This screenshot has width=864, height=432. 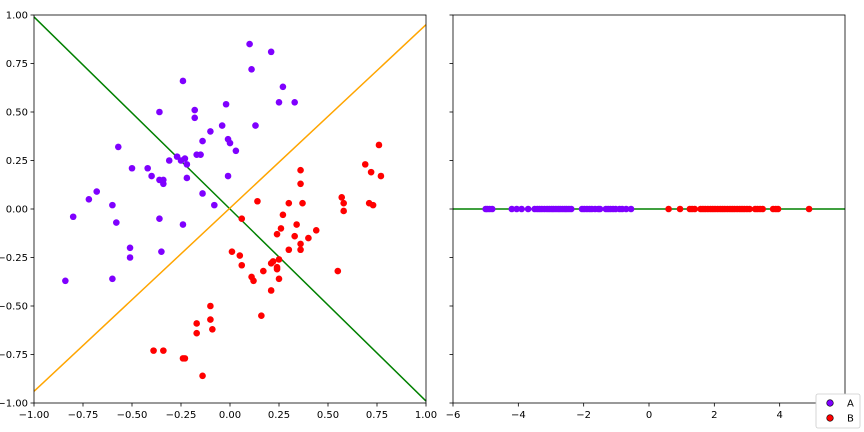 I want to click on right-x-tick-label: −2, so click(x=583, y=415).